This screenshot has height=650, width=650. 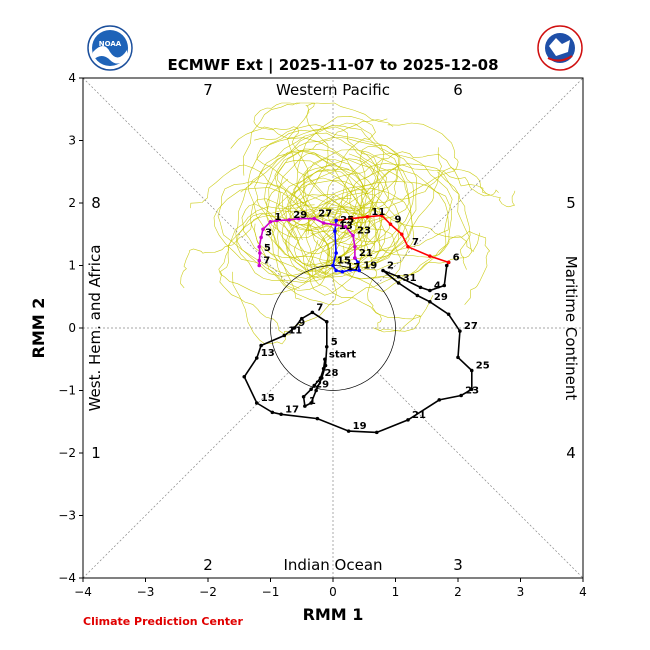 I want to click on day-label: 27, so click(x=471, y=326).